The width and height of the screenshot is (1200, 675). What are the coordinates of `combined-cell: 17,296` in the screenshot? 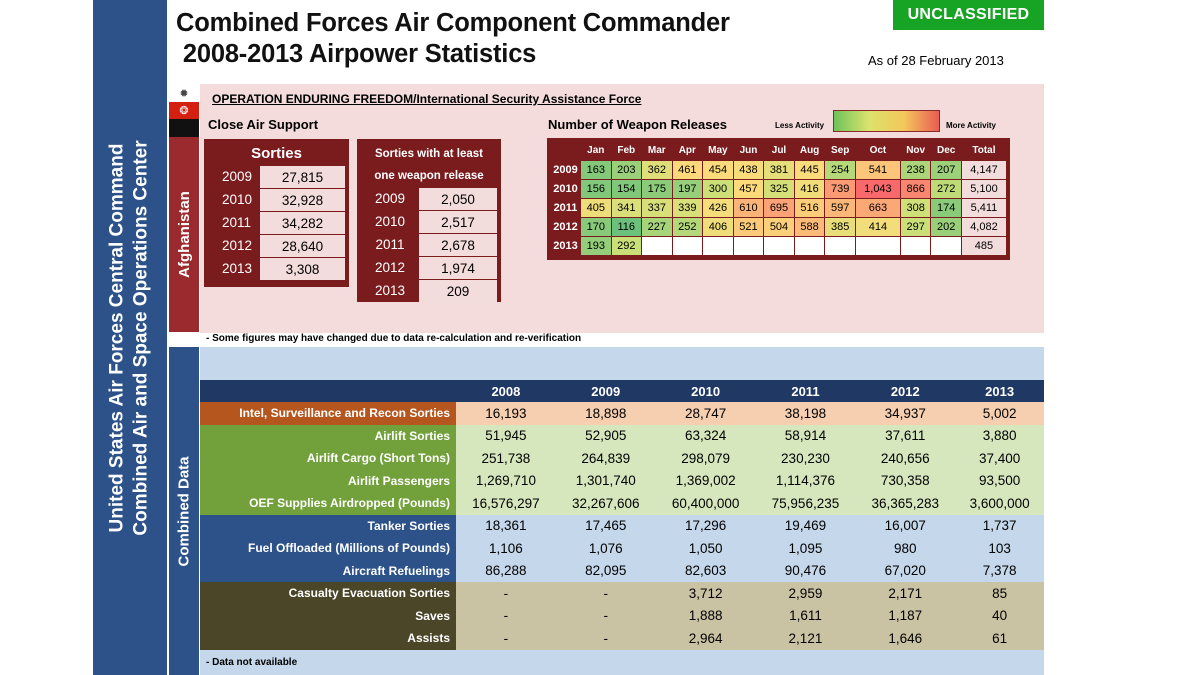 It's located at (705, 525).